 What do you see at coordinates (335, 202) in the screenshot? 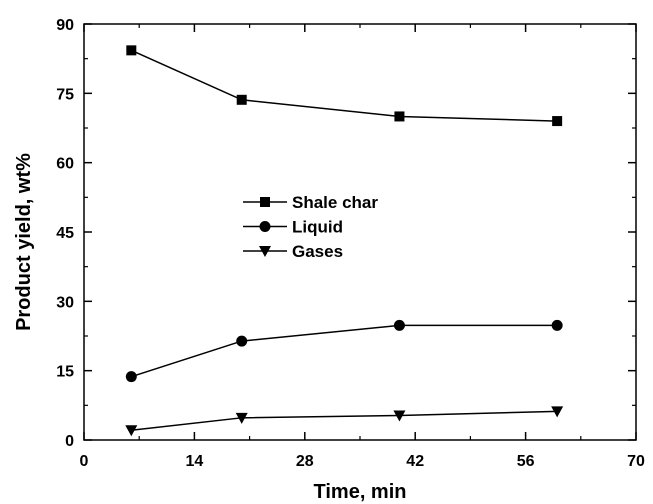
I see `legend-label: Shale char` at bounding box center [335, 202].